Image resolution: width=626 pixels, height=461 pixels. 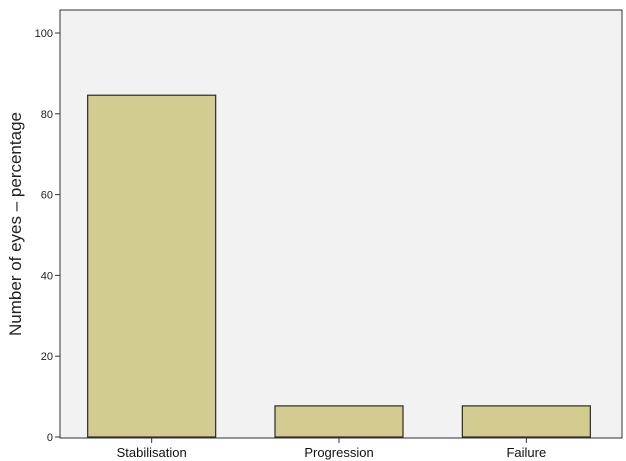 What do you see at coordinates (47, 276) in the screenshot?
I see `y-tick-label: 40` at bounding box center [47, 276].